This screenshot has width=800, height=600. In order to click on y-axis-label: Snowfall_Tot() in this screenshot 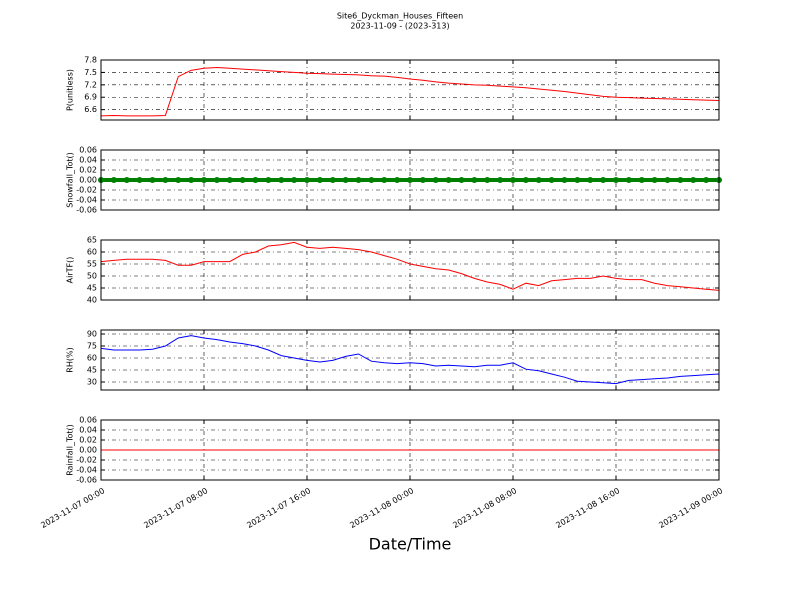, I will do `click(70, 180)`.